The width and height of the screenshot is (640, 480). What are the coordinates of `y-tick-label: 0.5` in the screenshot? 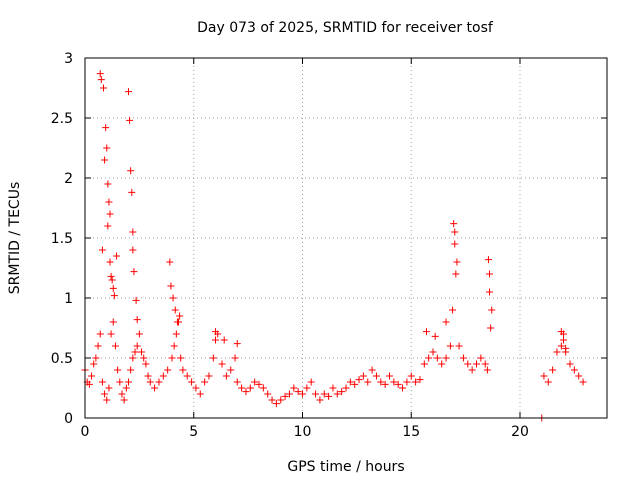 It's located at (62, 359).